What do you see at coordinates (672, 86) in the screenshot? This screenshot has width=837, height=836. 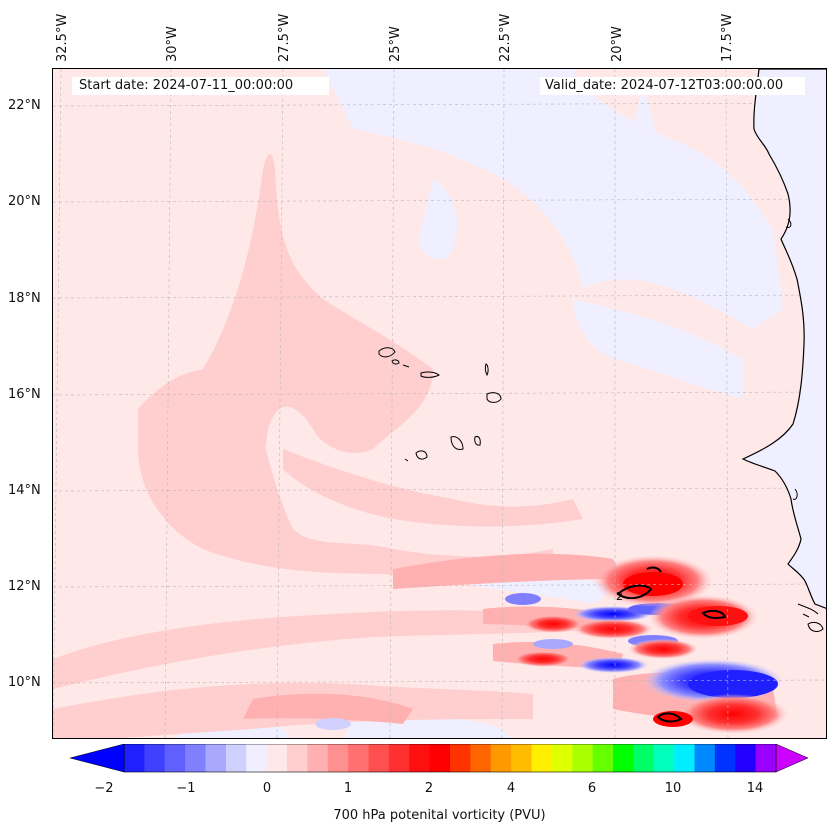 I see `valid-date-label: Valid_date: 2024-07-12T03:00:00.00` at bounding box center [672, 86].